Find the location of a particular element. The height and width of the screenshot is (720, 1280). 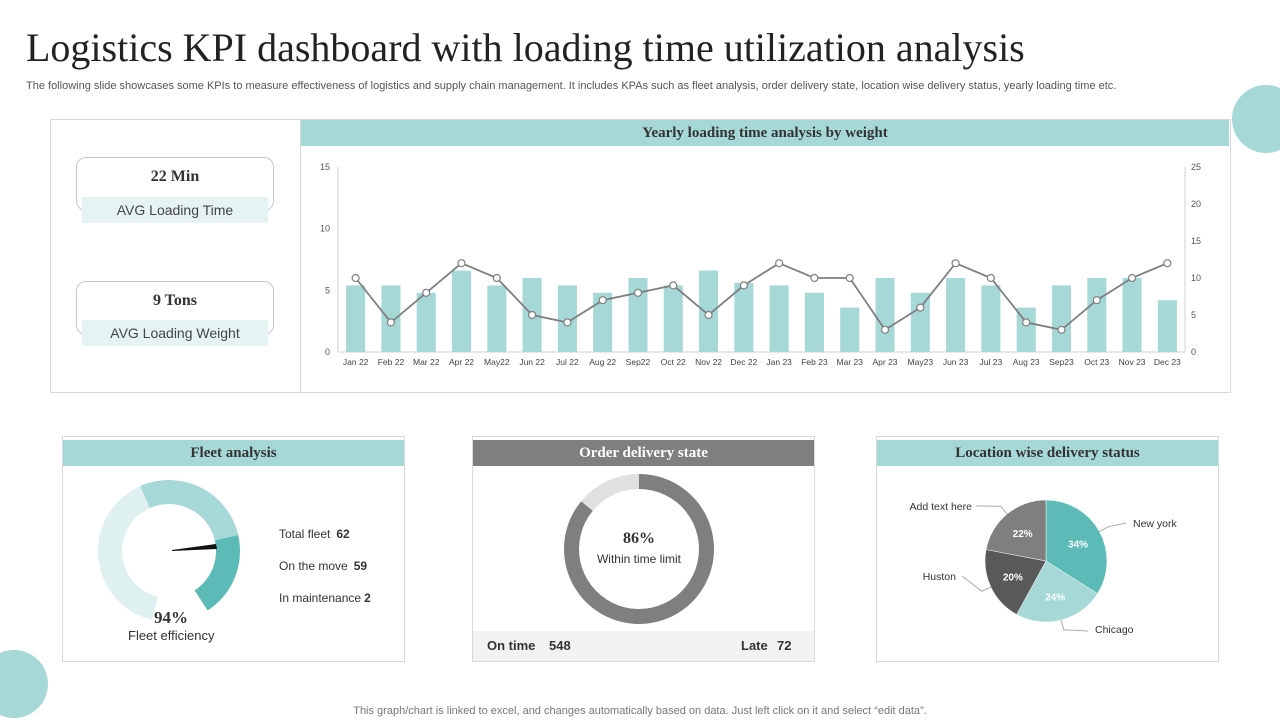

gauge-needle is located at coordinates (194, 547).